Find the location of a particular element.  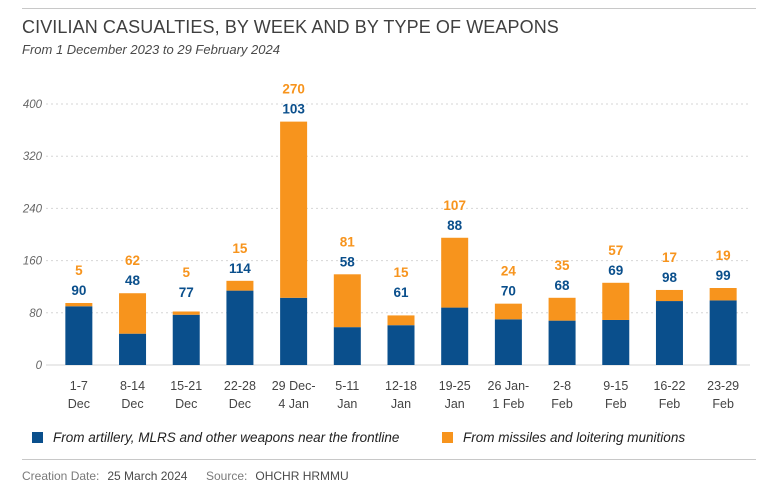

data-label-missiles: 24 is located at coordinates (509, 271).